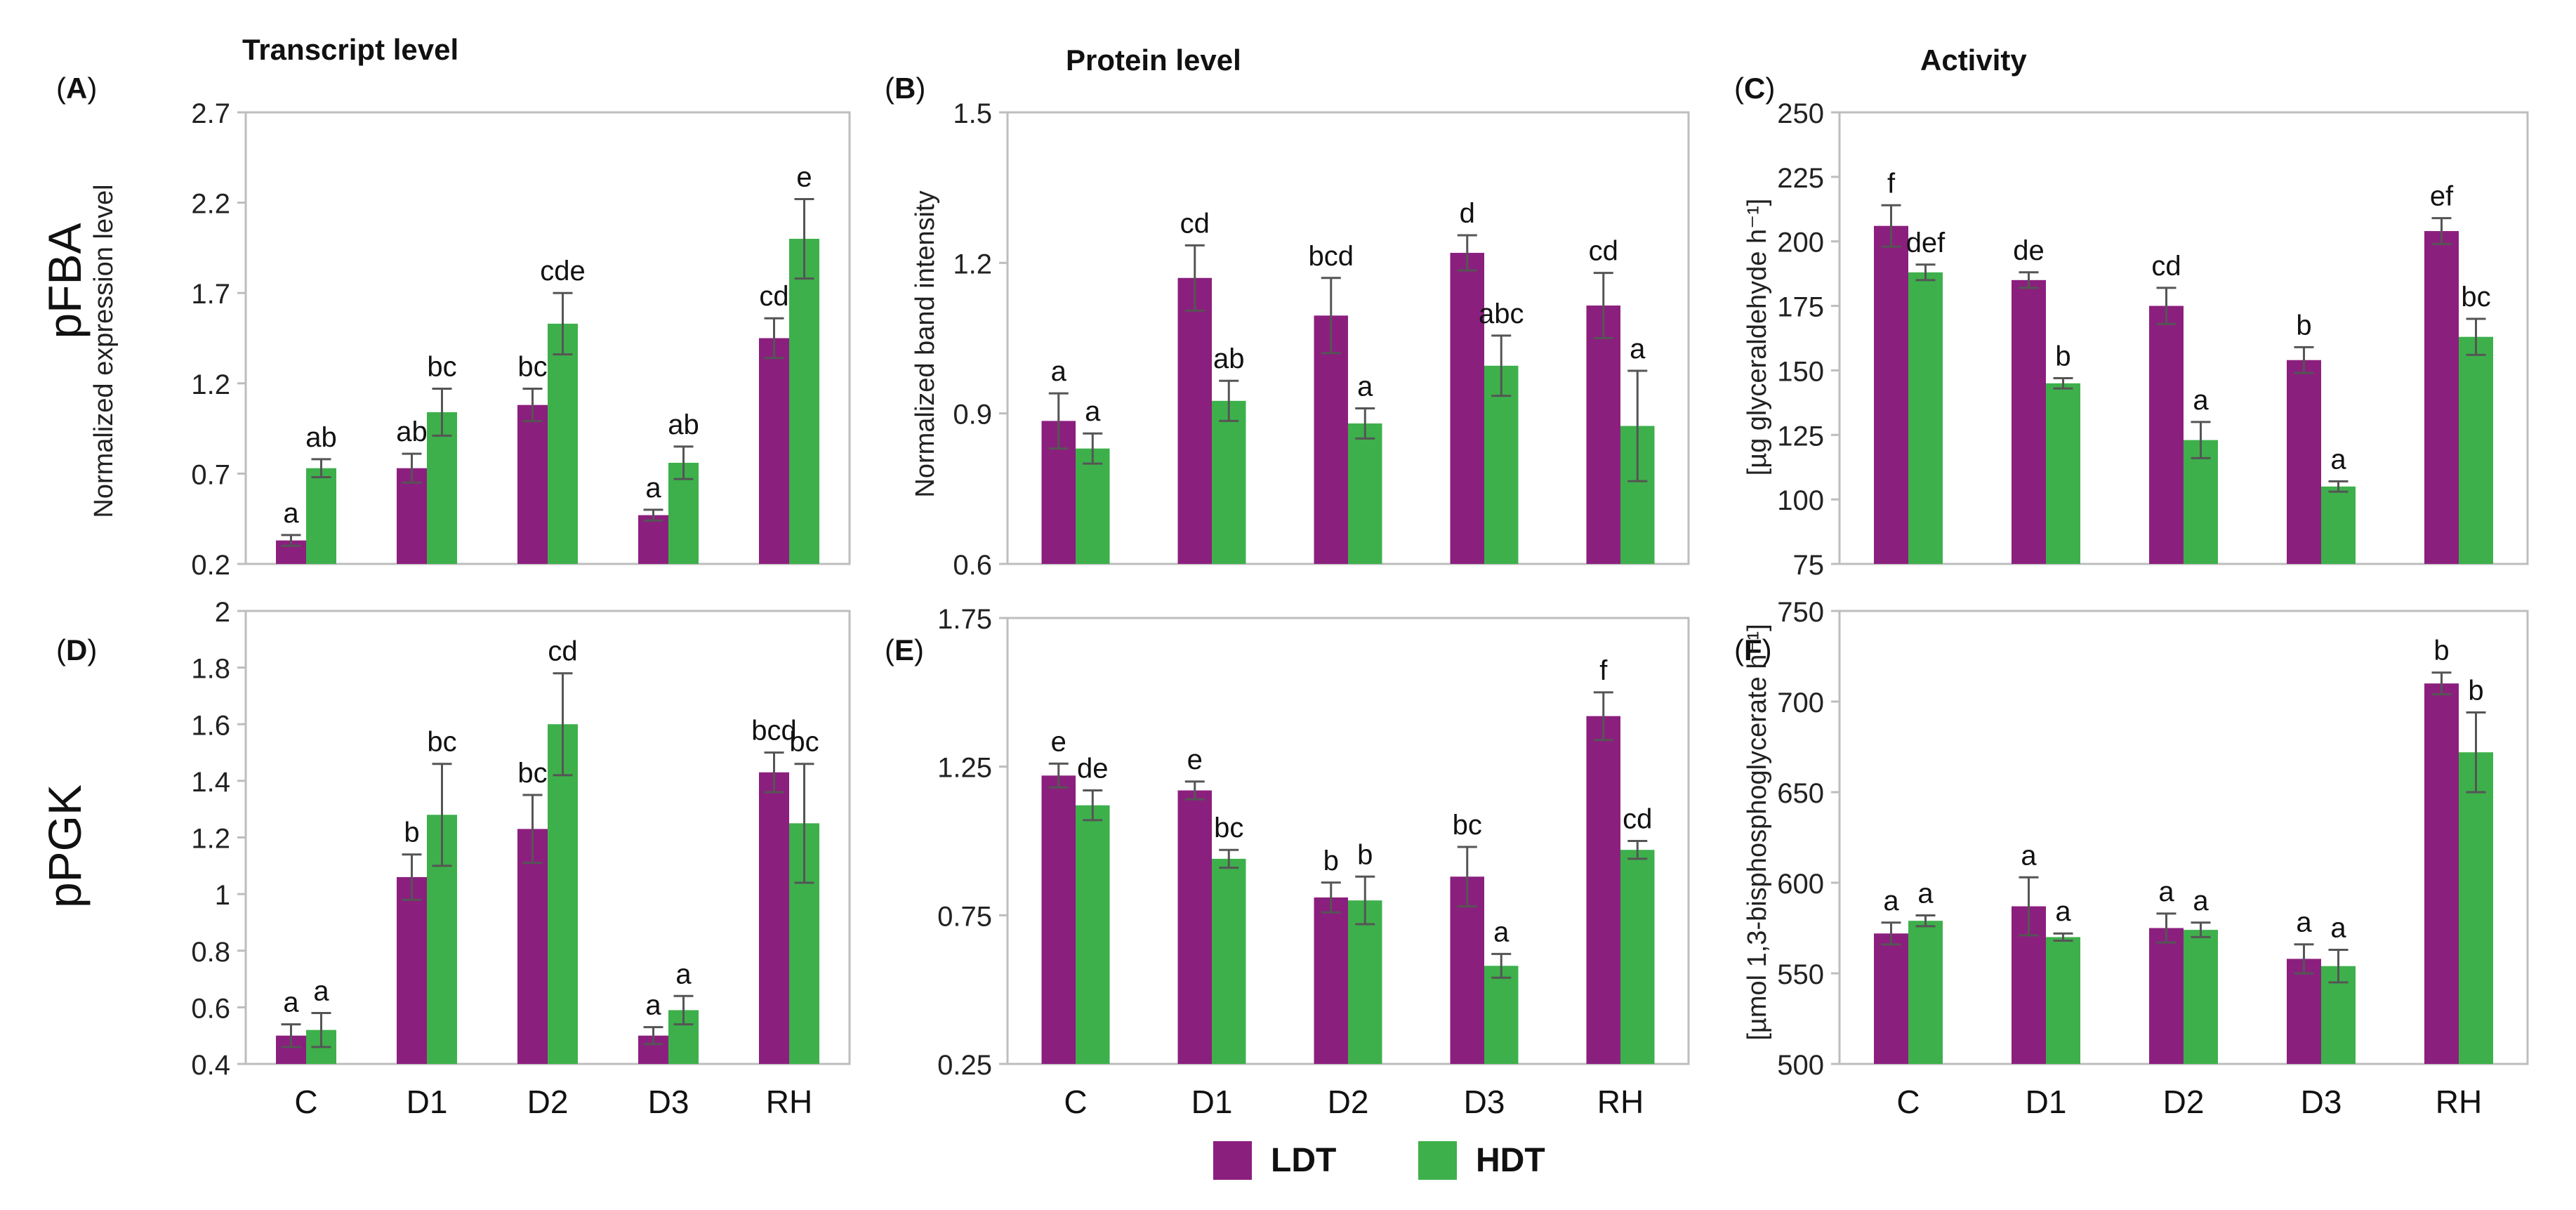  What do you see at coordinates (774, 918) in the screenshot?
I see `panel-d-bar-ldt` at bounding box center [774, 918].